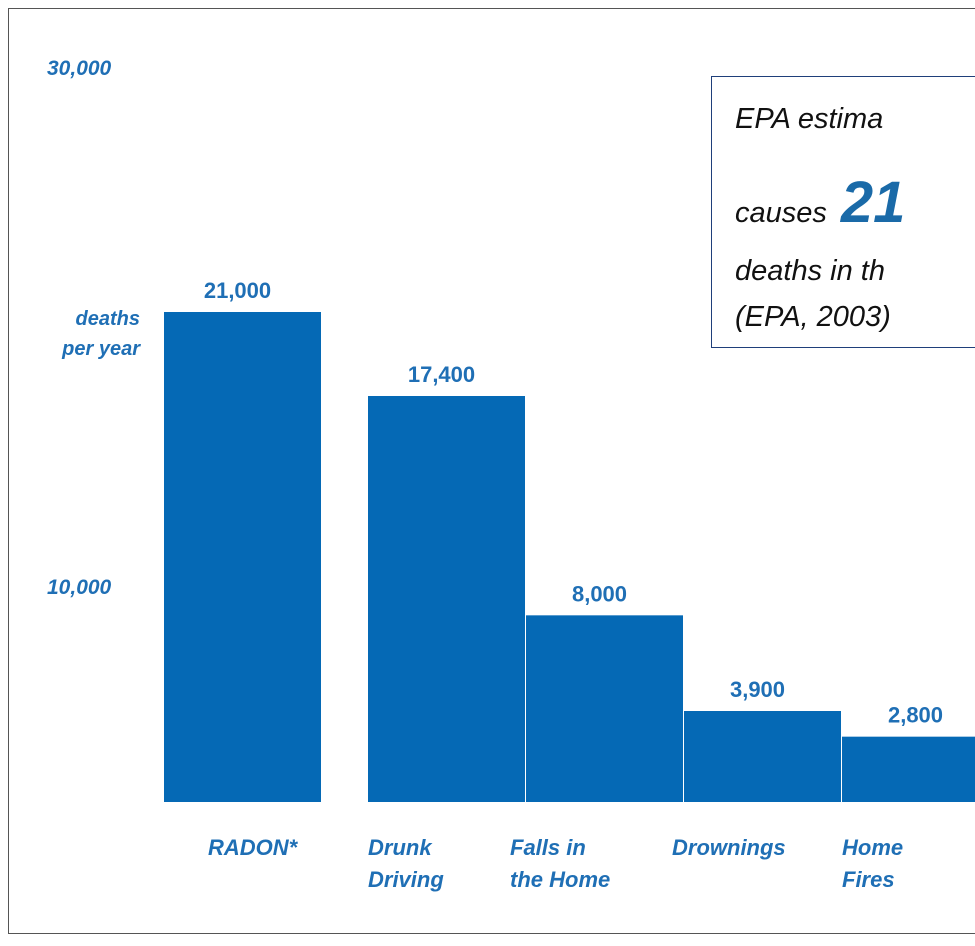 The height and width of the screenshot is (946, 975). Describe the element at coordinates (813, 317) in the screenshot. I see `callout-line-4: (EPA, 2003)` at that location.